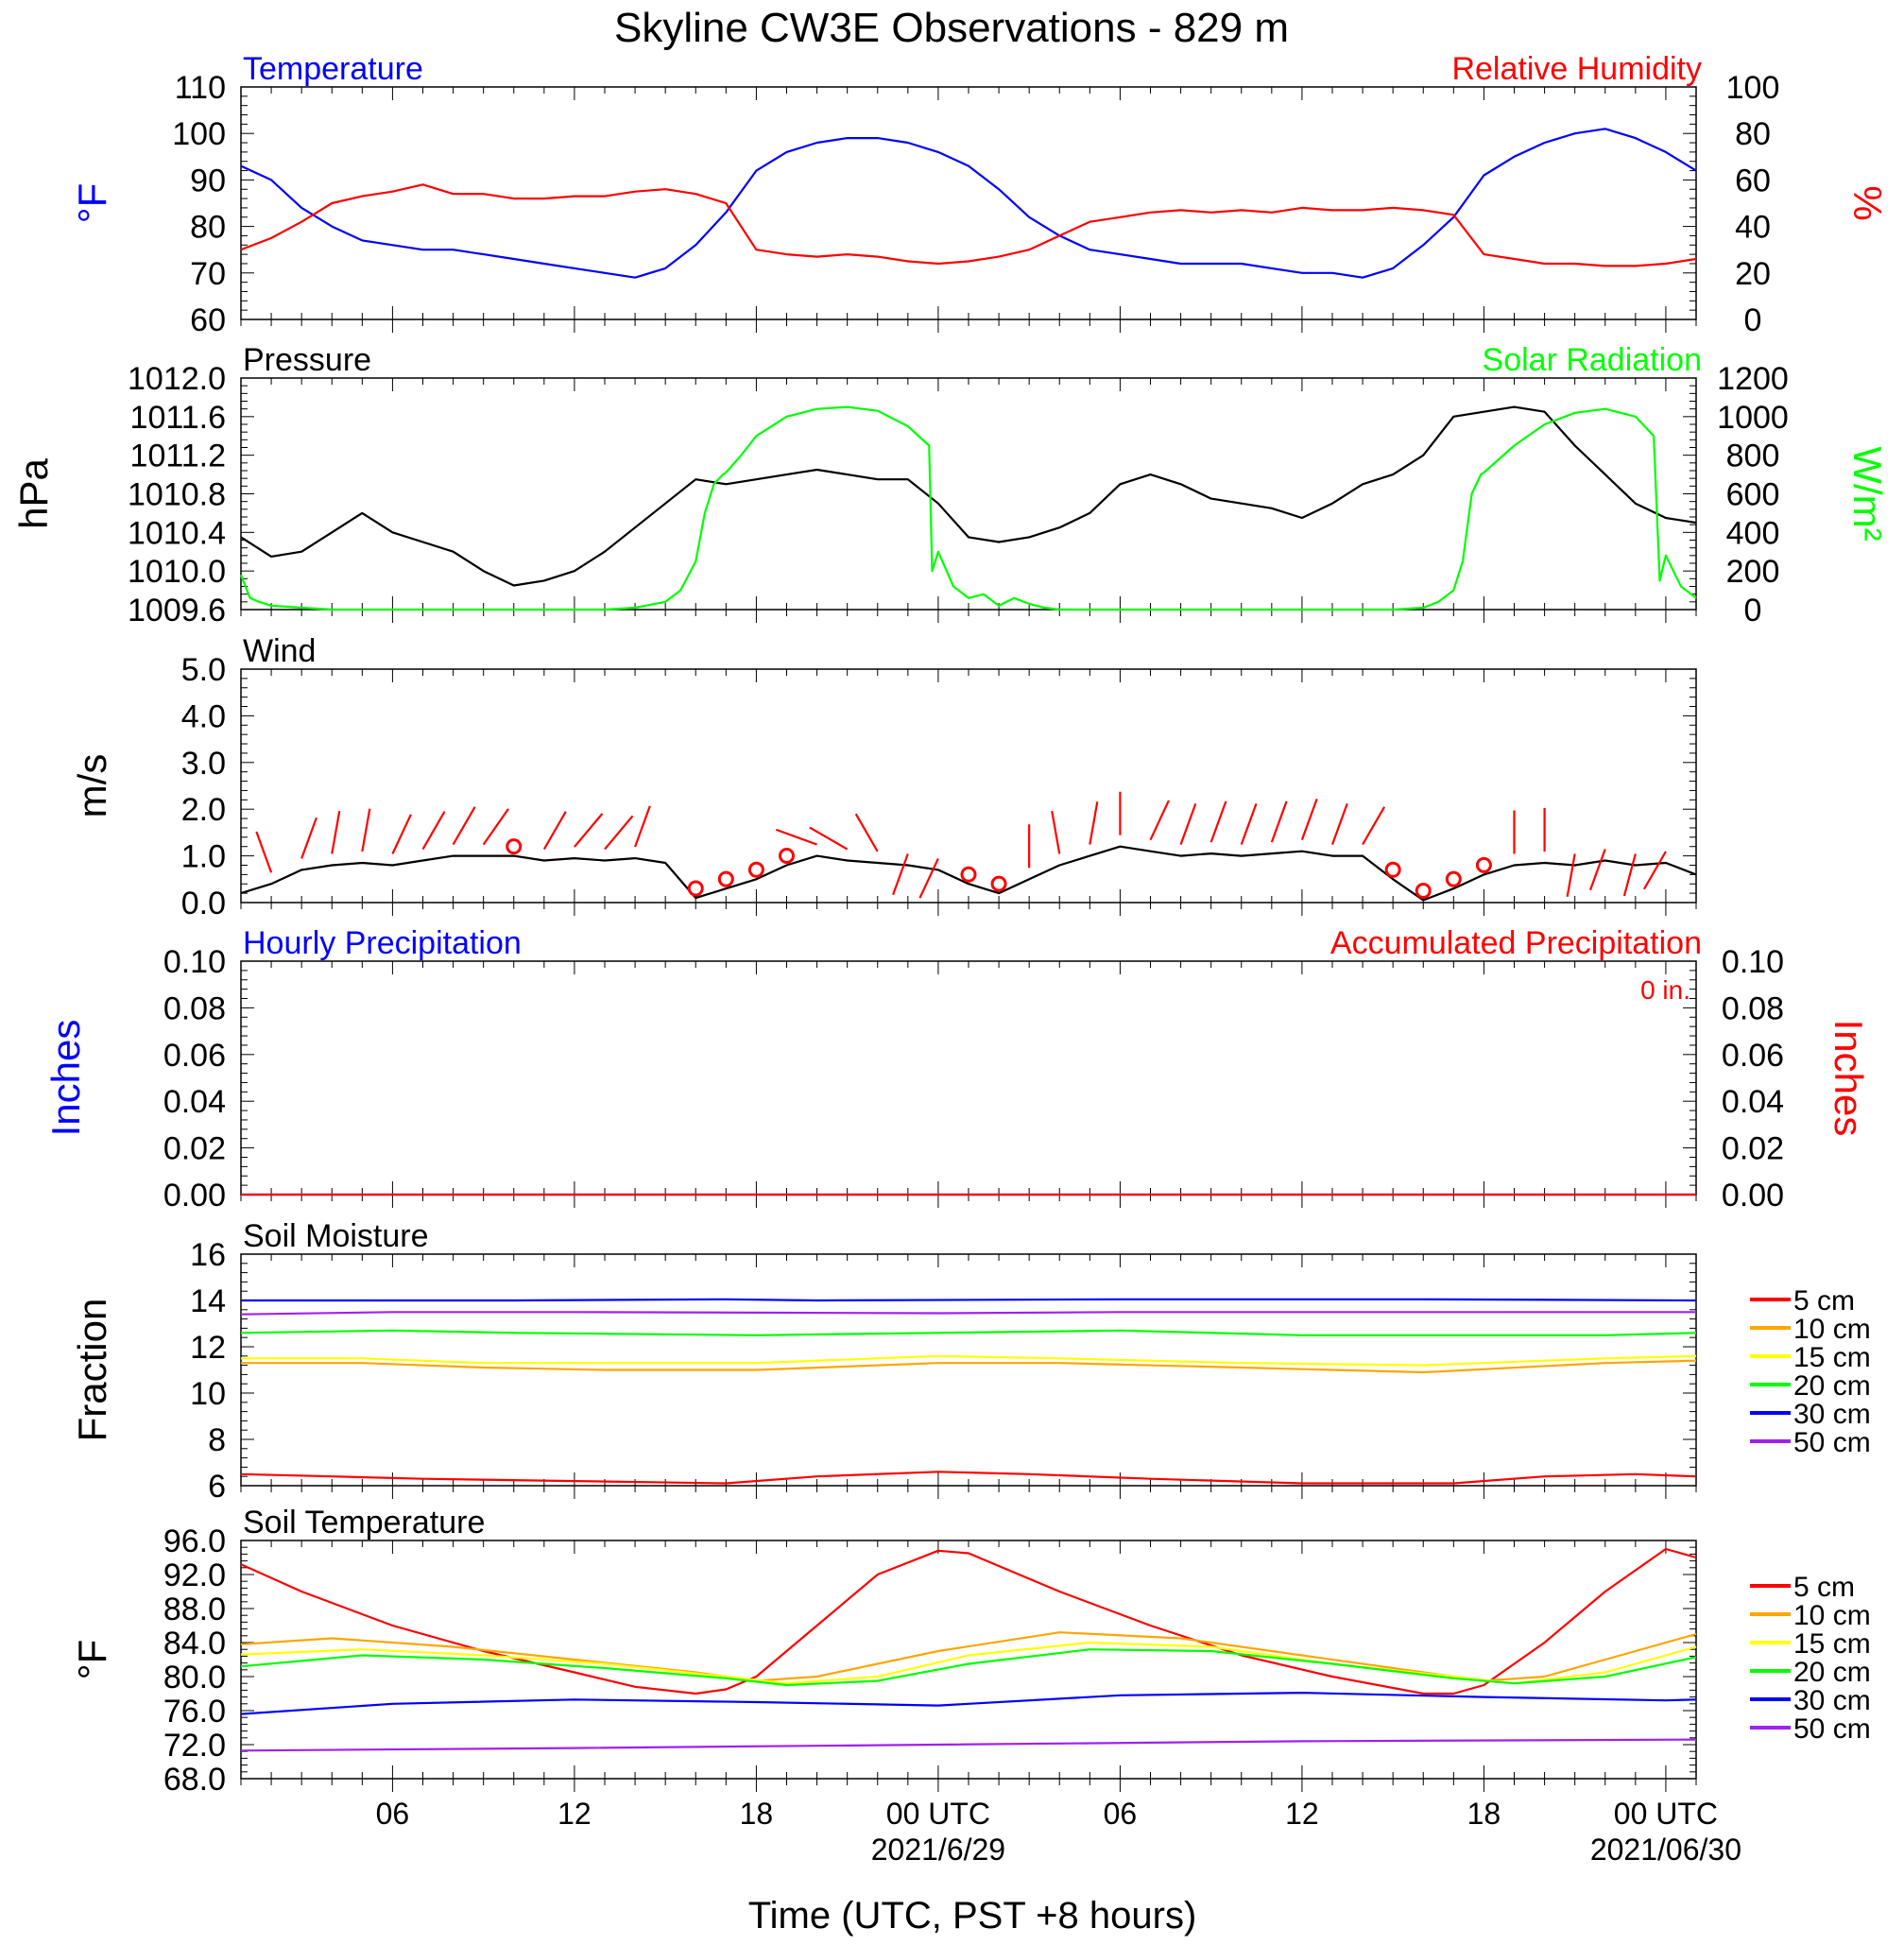  What do you see at coordinates (938, 1850) in the screenshot?
I see `x-tick-date: 2021/6/29` at bounding box center [938, 1850].